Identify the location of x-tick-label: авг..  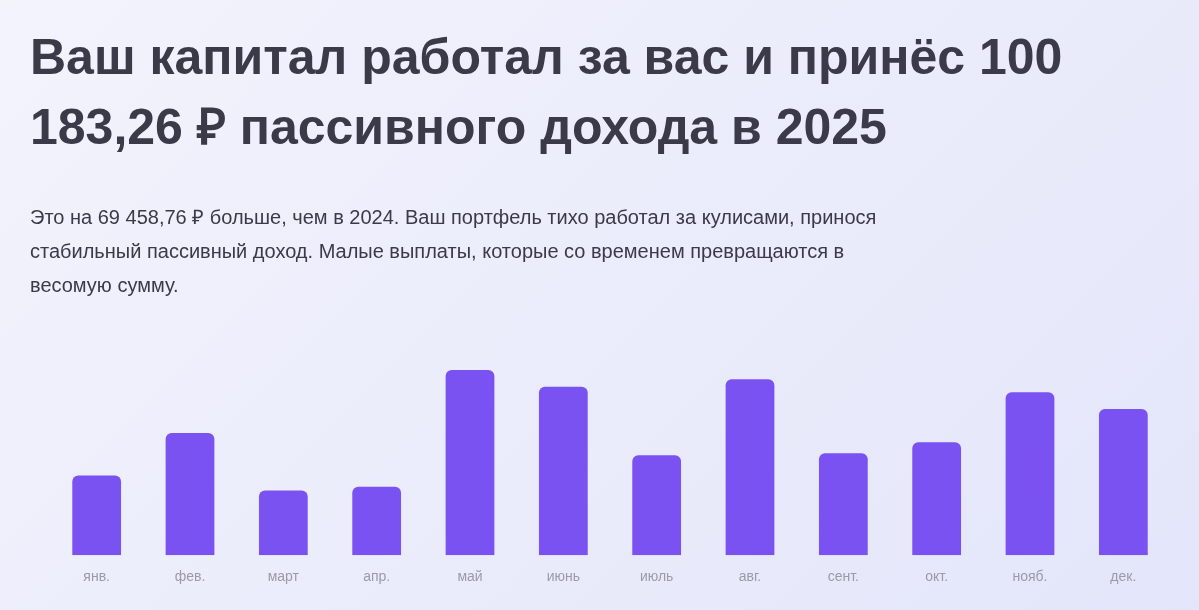
(750, 576).